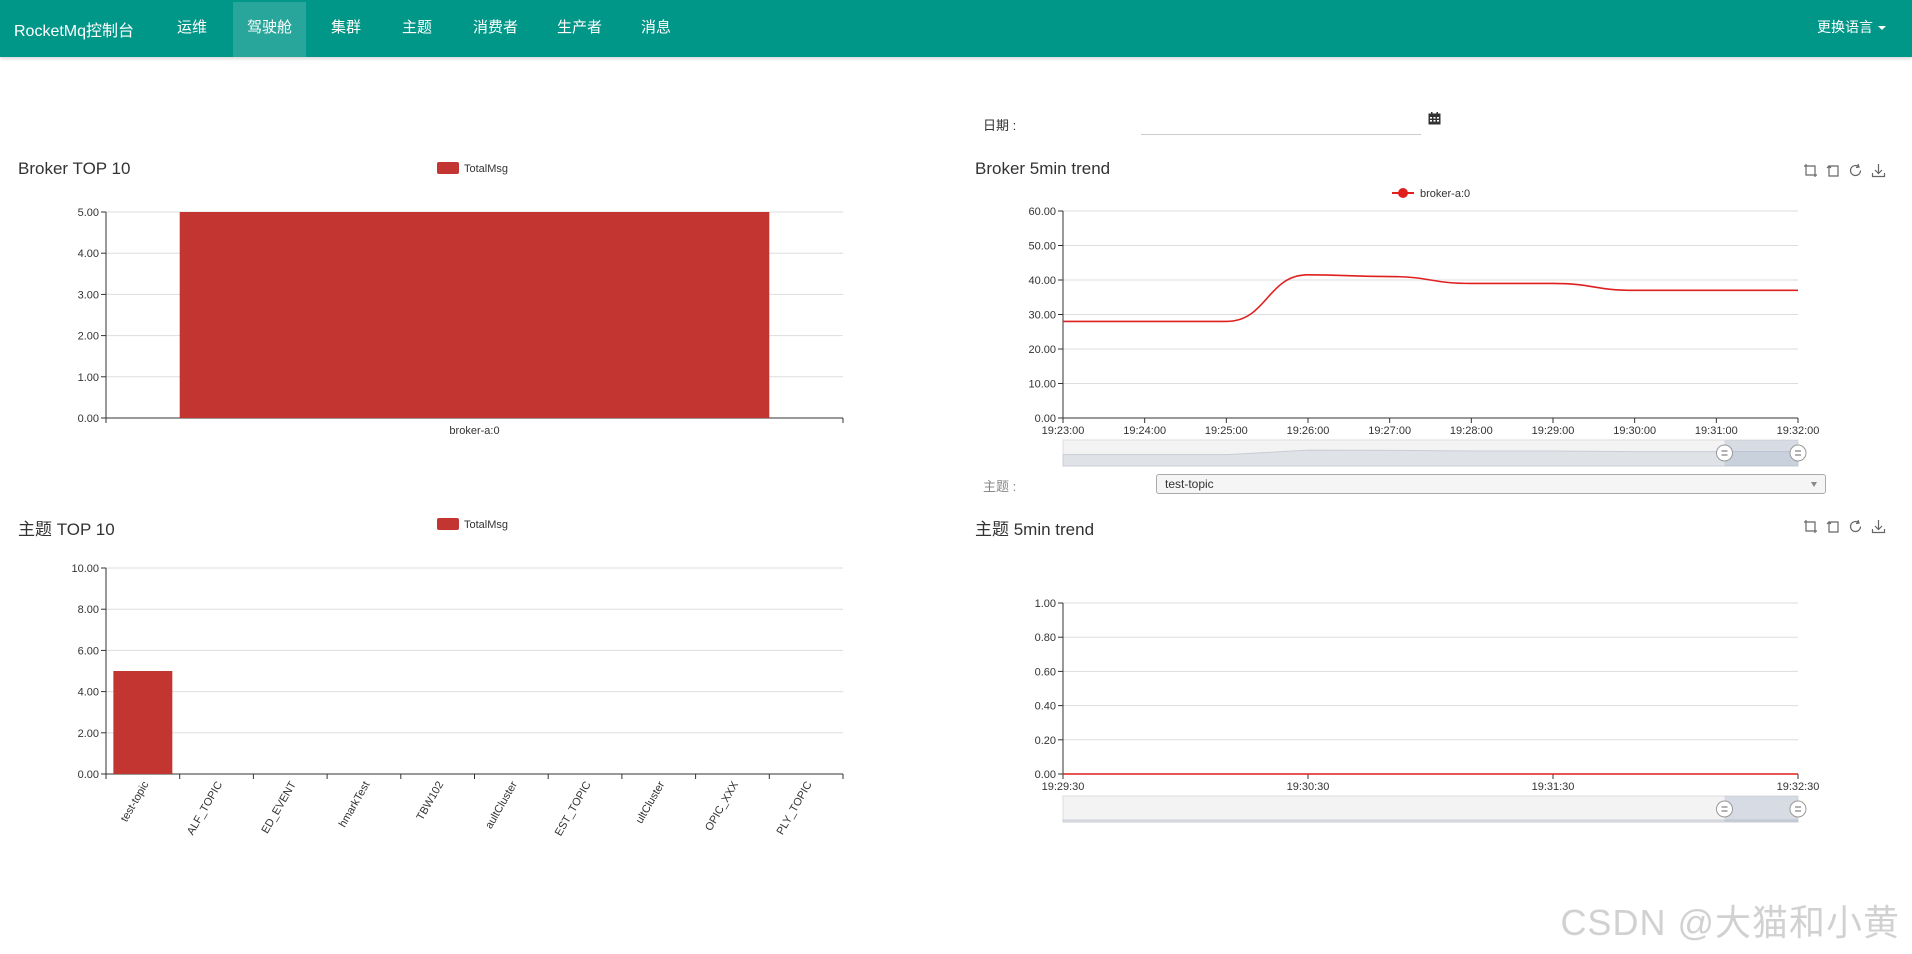 This screenshot has width=1912, height=954. What do you see at coordinates (88, 295) in the screenshot?
I see `y-tick-label: 3.00` at bounding box center [88, 295].